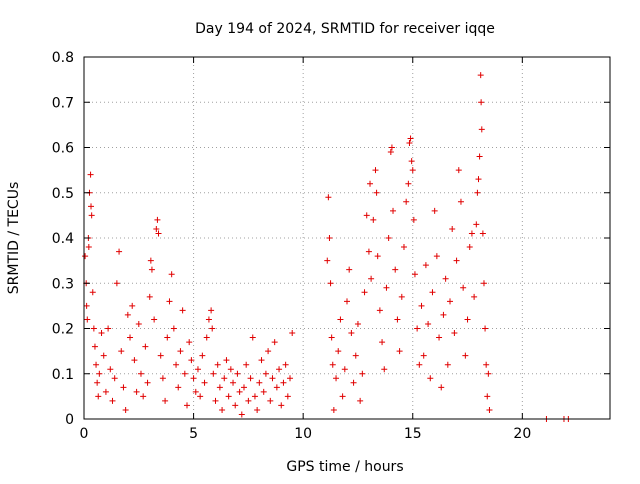 The image size is (640, 484). What do you see at coordinates (344, 467) in the screenshot?
I see `x-axis-label: GPS time / hours` at bounding box center [344, 467].